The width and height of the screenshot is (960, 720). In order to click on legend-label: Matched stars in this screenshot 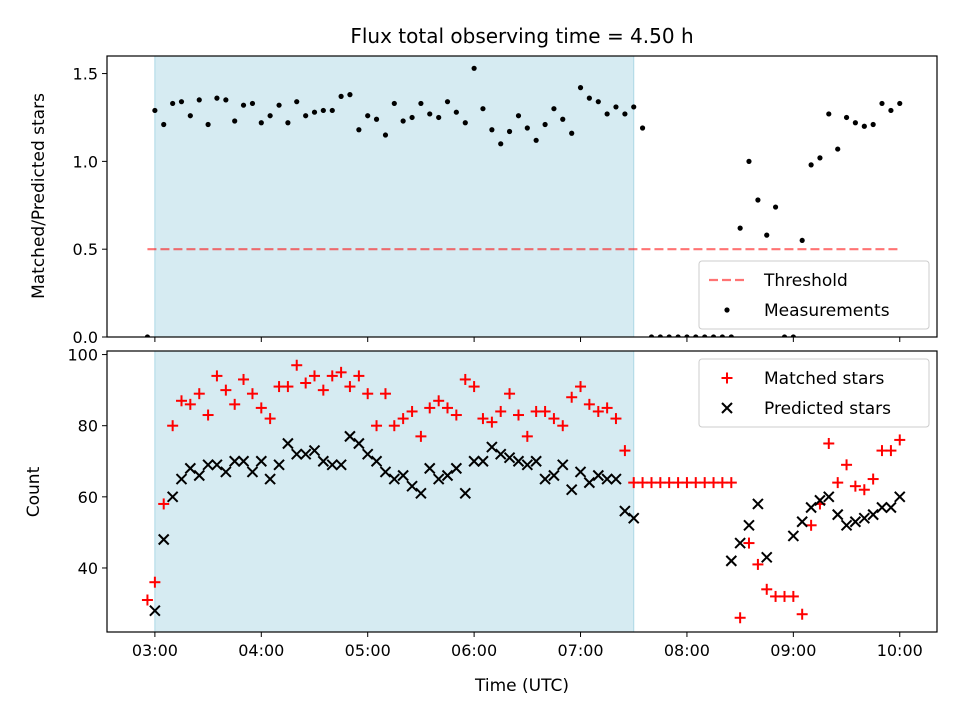, I will do `click(824, 379)`.